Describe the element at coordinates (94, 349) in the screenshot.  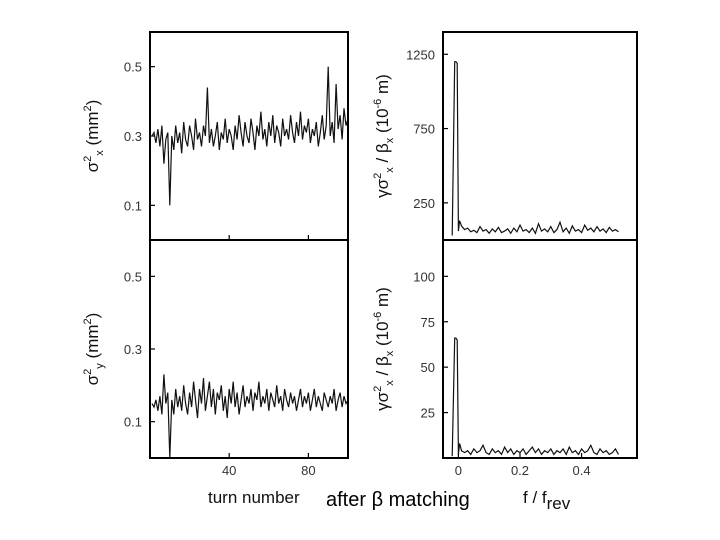
I see `y-axis-label: σ2y (mm2)` at that location.